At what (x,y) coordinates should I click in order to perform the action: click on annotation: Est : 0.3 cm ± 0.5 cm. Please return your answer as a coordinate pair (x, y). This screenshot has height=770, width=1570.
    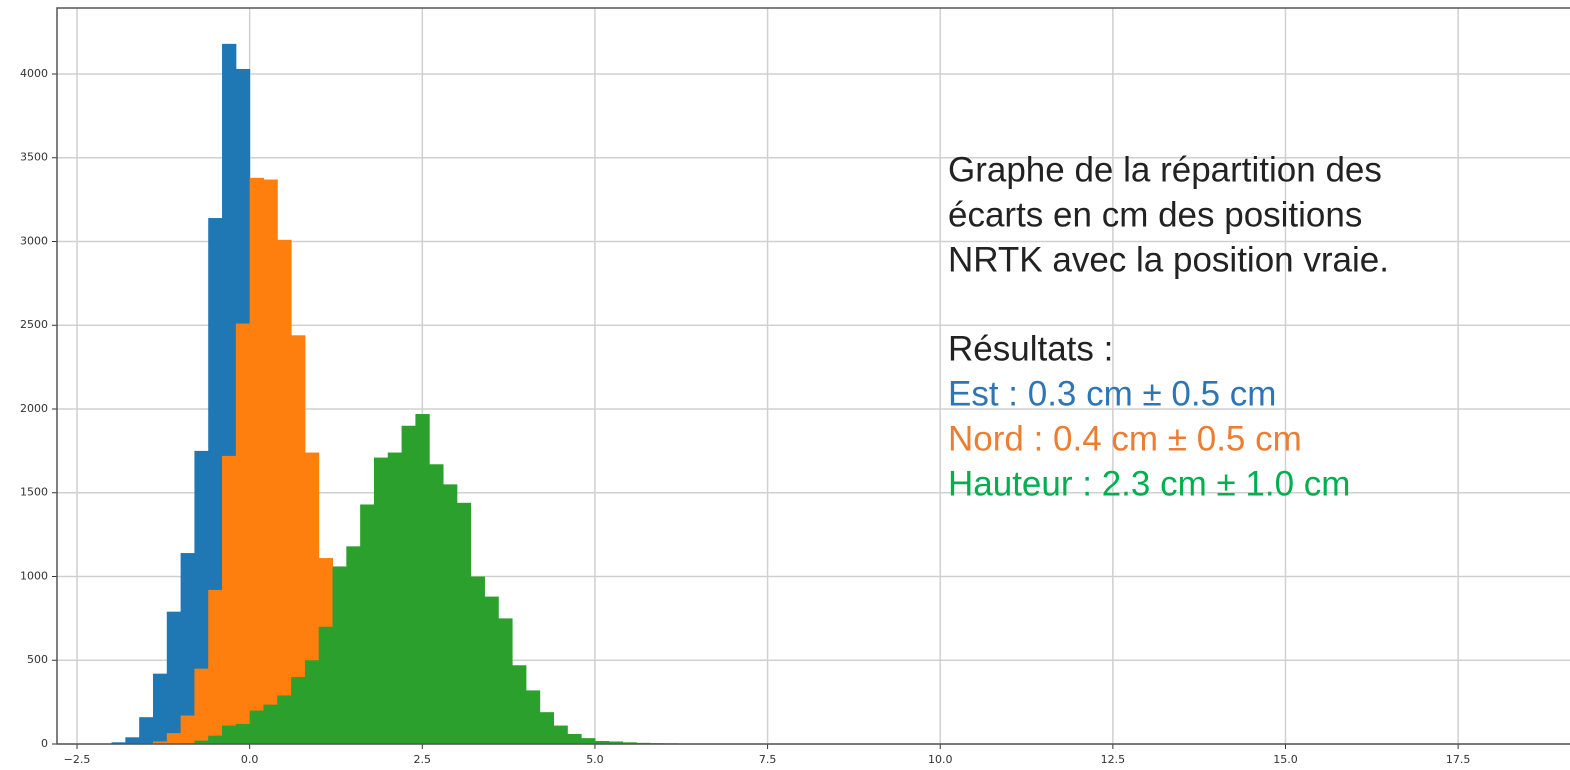
    Looking at the image, I should click on (1112, 393).